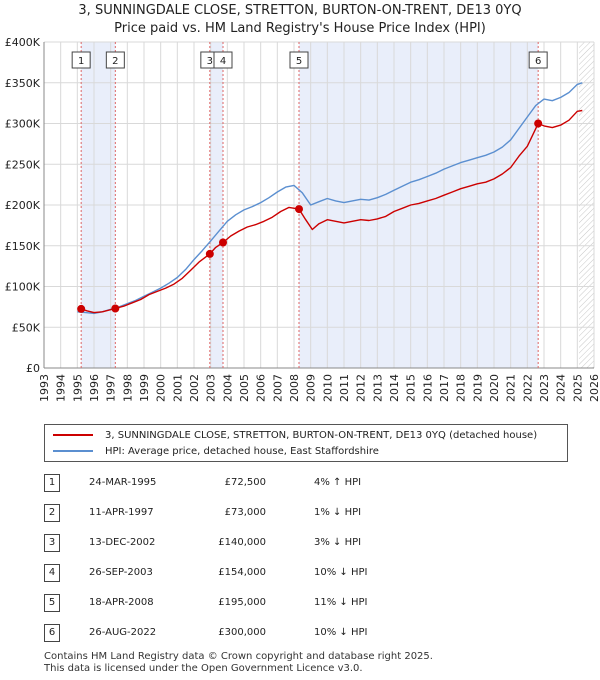 The image size is (600, 680). What do you see at coordinates (144, 388) in the screenshot?
I see `x-tick-label: 1999` at bounding box center [144, 388].